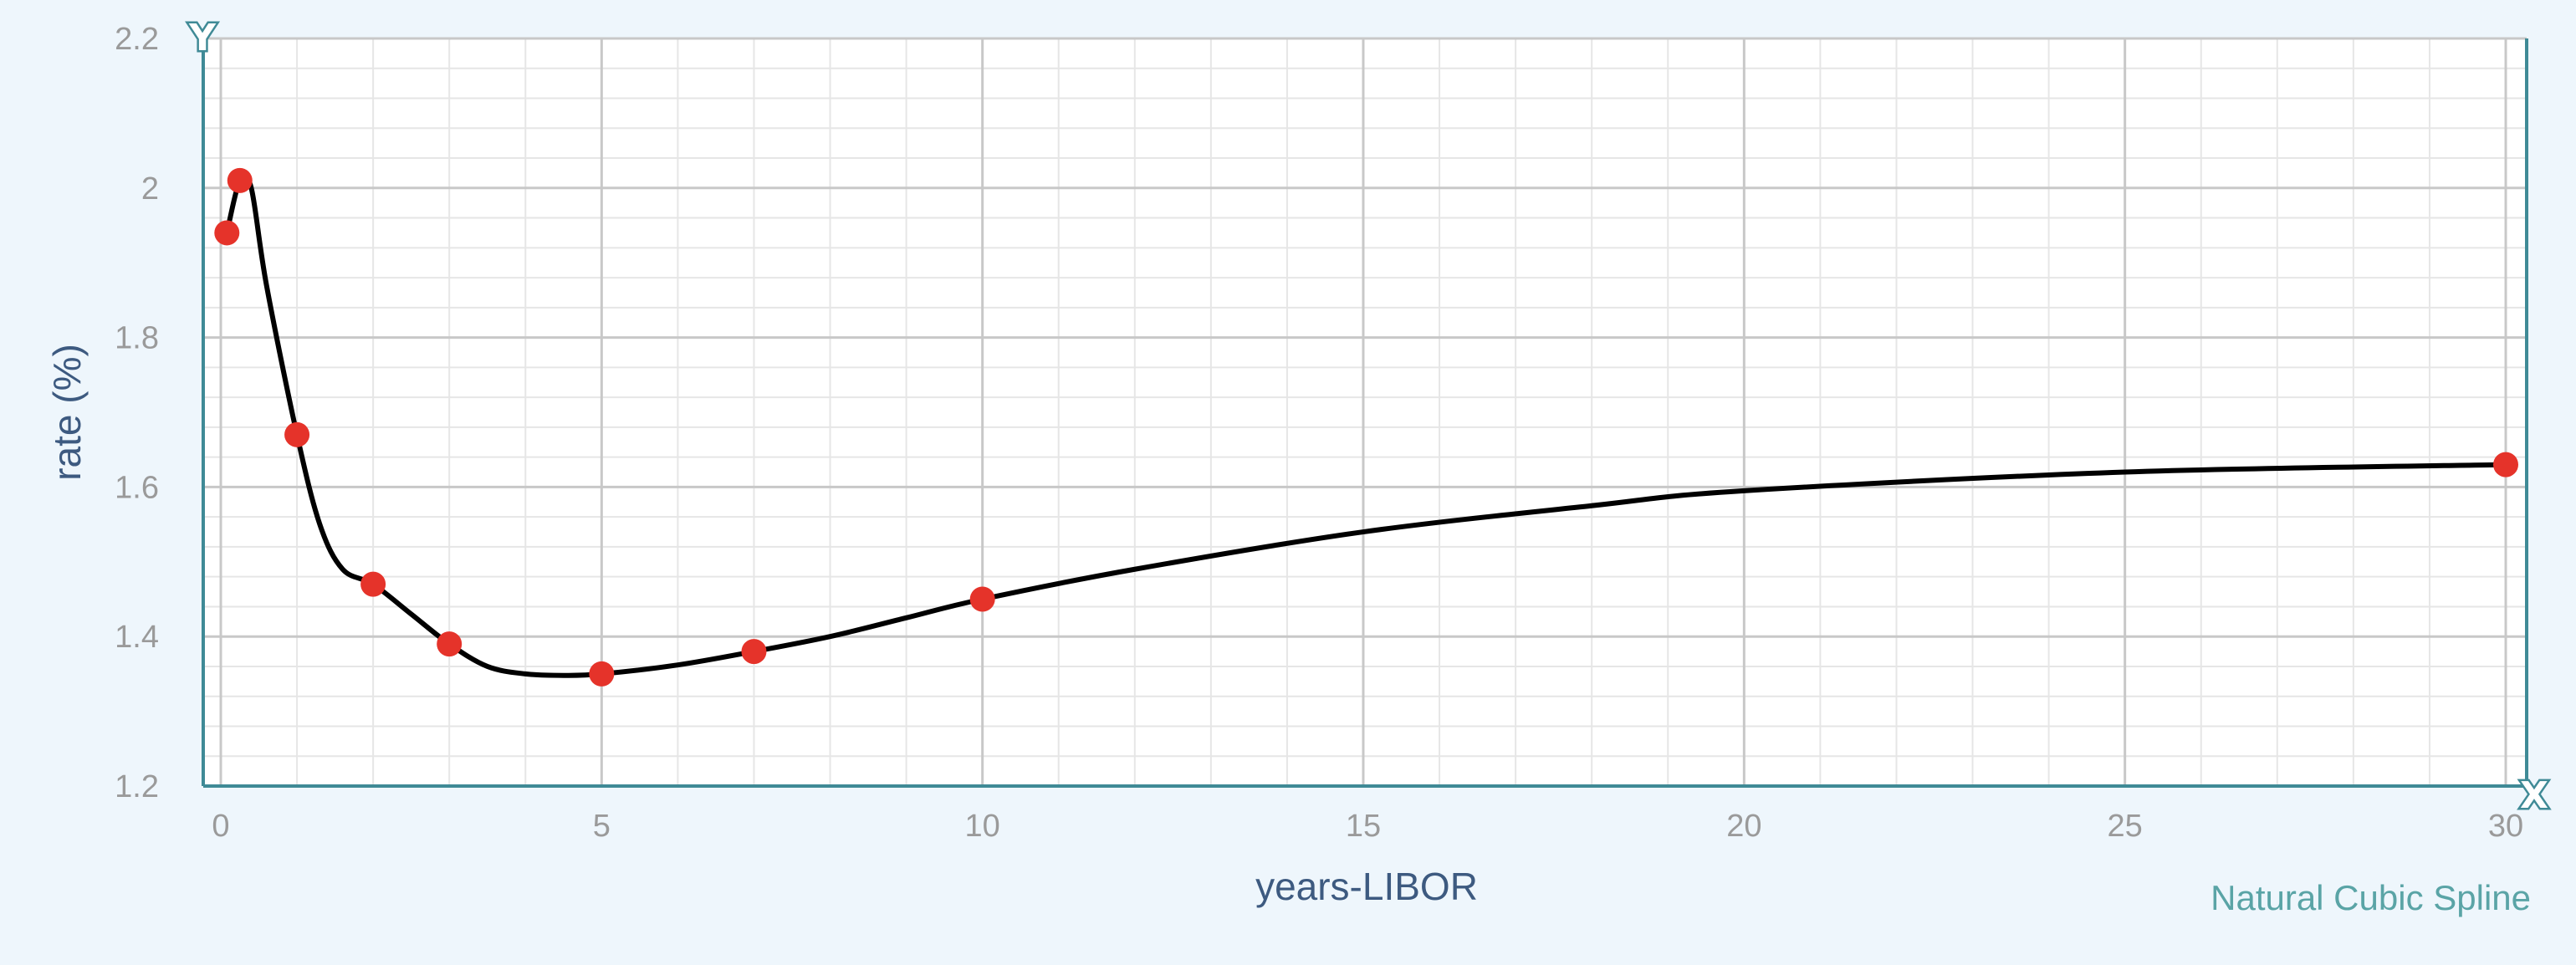 The image size is (2576, 965). What do you see at coordinates (137, 39) in the screenshot?
I see `y-tick-label: 2.2` at bounding box center [137, 39].